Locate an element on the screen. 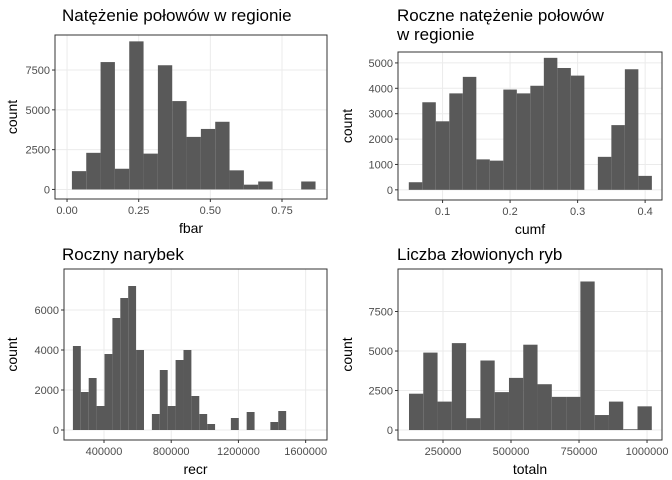 The image size is (672, 480). x-tick-label: 0.25 is located at coordinates (138, 211).